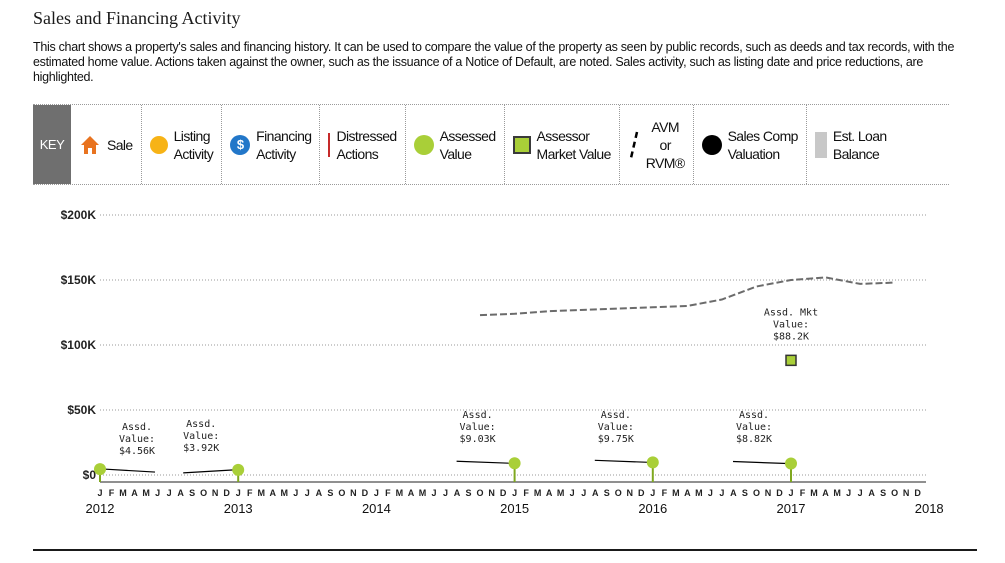 The width and height of the screenshot is (1005, 563). Describe the element at coordinates (79, 215) in the screenshot. I see `y-tick-label: $200K` at that location.